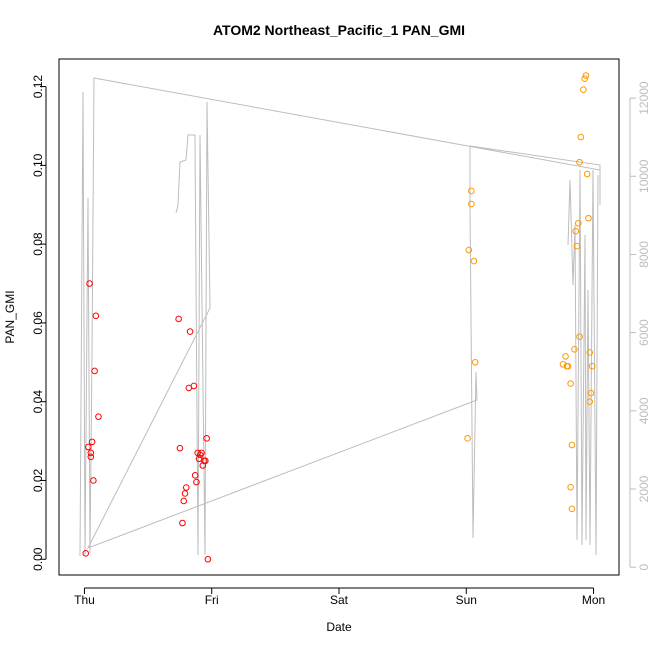 This screenshot has height=650, width=650. I want to click on chart-title: ATOM2 Northeast_Pacific_1 PAN_GMI, so click(339, 30).